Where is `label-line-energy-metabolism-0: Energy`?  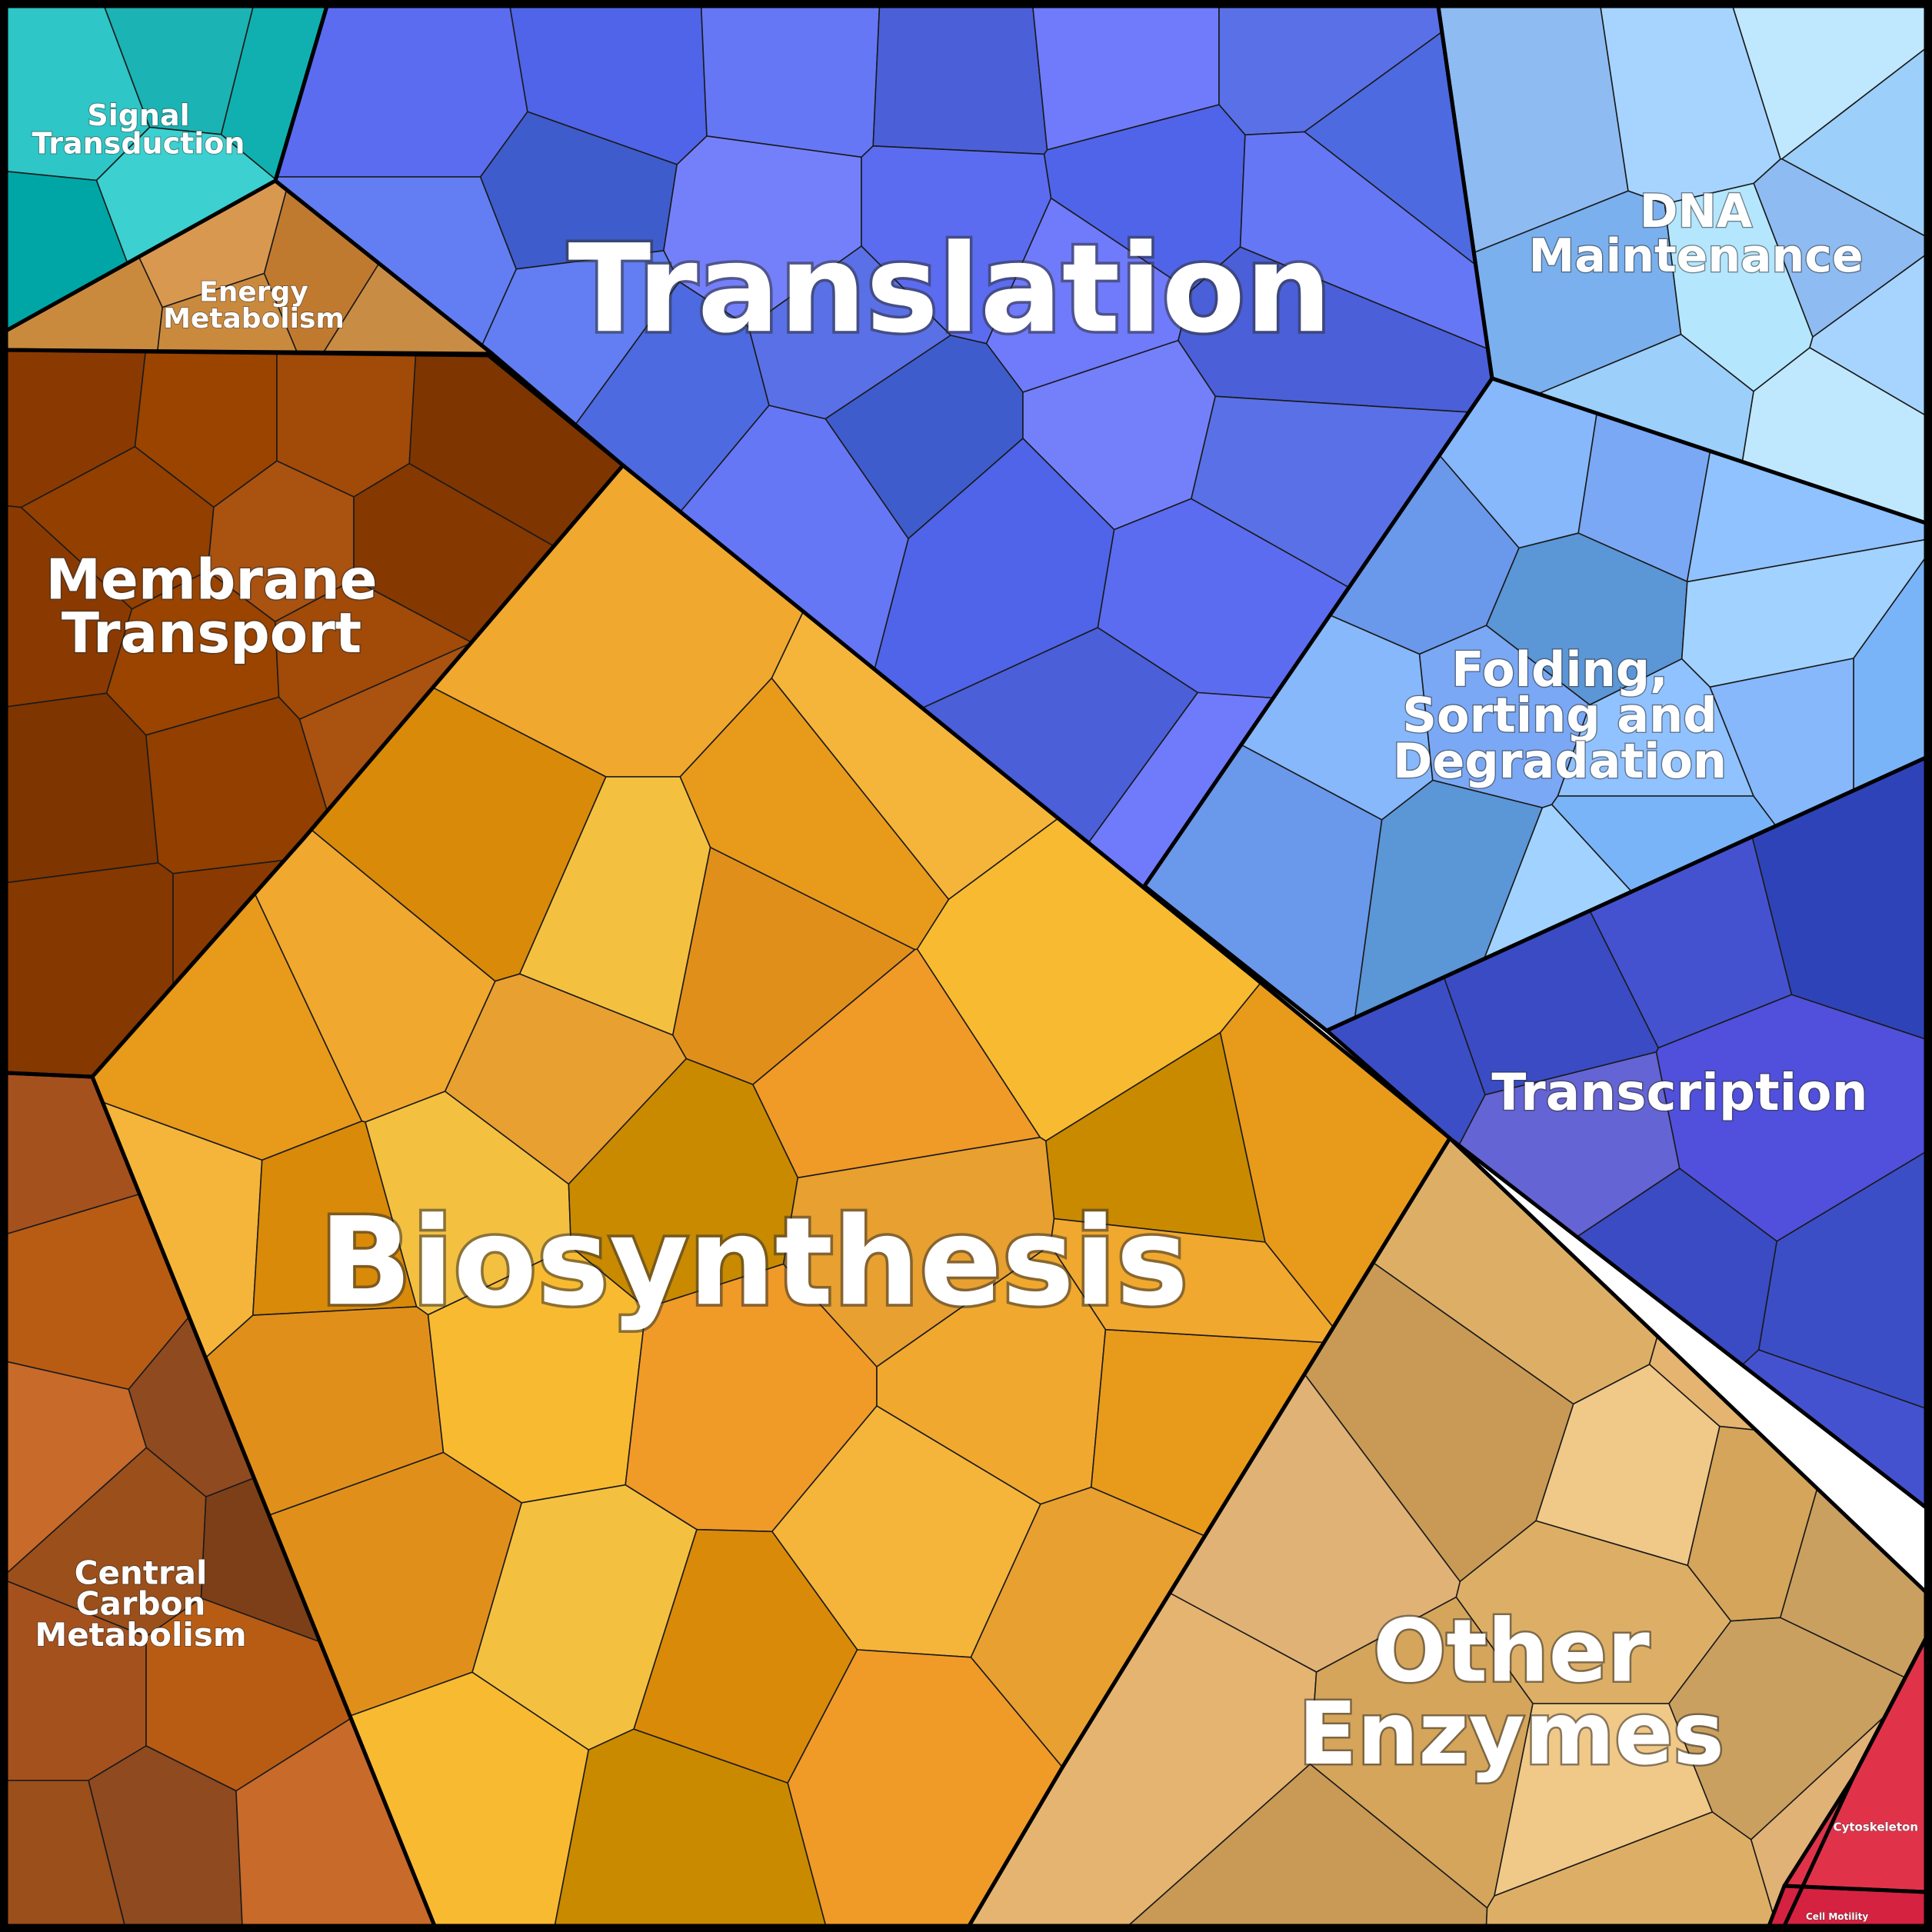
label-line-energy-metabolism-0: Energy is located at coordinates (253, 292).